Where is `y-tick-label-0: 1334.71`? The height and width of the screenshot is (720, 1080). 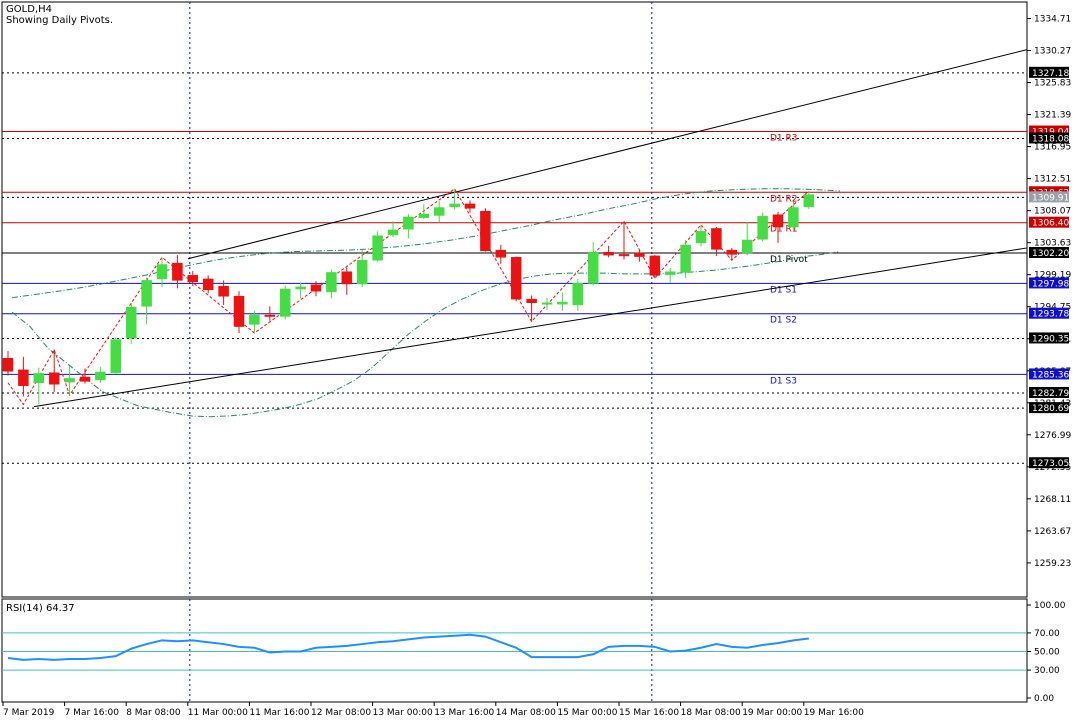 y-tick-label-0: 1334.71 is located at coordinates (1052, 20).